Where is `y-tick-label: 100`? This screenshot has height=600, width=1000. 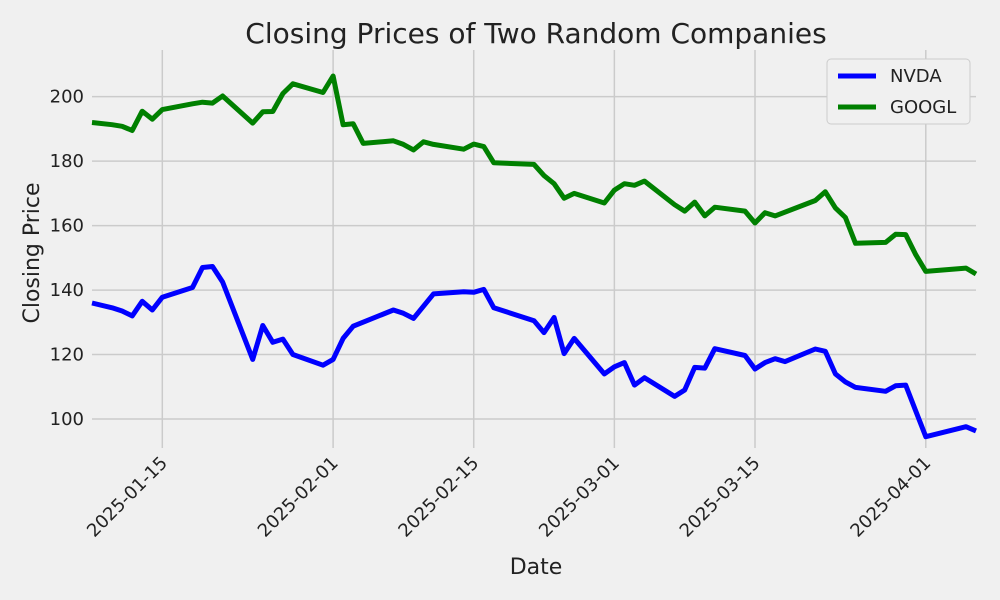 y-tick-label: 100 is located at coordinates (67, 419).